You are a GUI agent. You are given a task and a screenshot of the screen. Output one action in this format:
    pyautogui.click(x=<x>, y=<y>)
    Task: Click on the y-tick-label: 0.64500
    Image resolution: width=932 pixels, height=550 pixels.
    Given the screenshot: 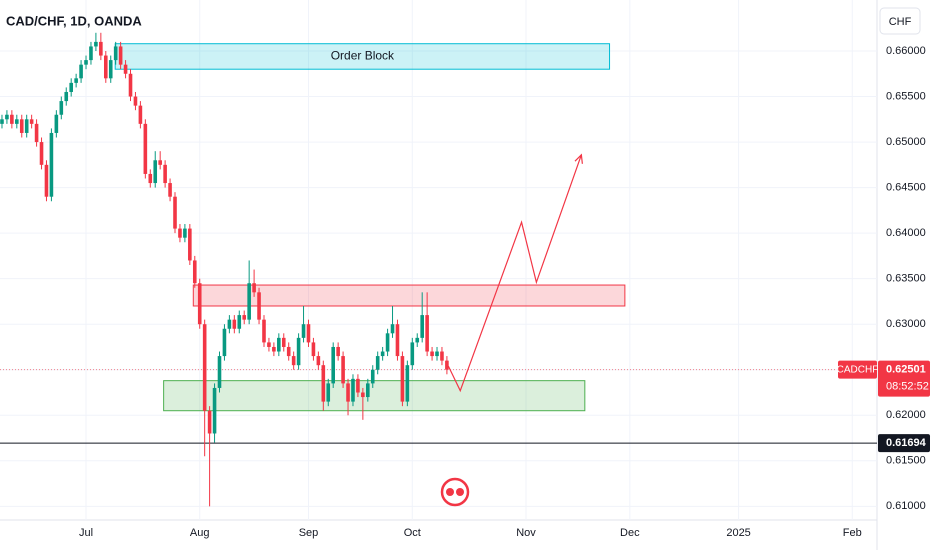 What is the action you would take?
    pyautogui.click(x=906, y=188)
    